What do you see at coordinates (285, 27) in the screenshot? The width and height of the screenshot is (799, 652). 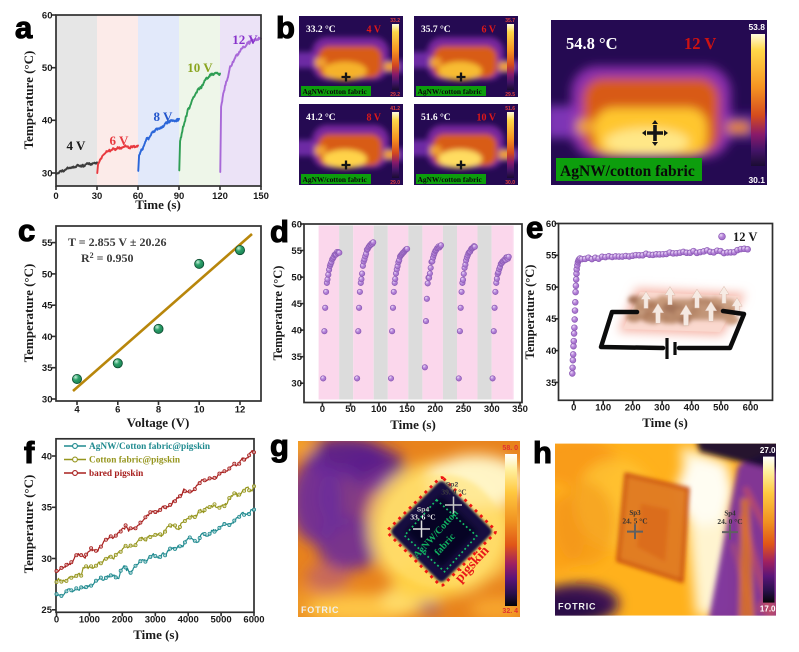 I see `svg-text: b` at bounding box center [285, 27].